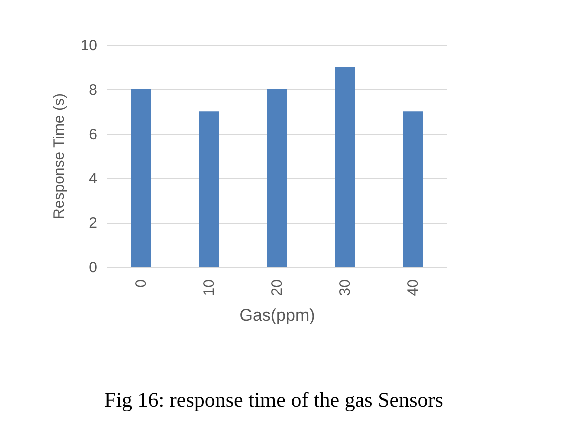  Describe the element at coordinates (89, 46) in the screenshot. I see `y-tick-label: 10` at that location.